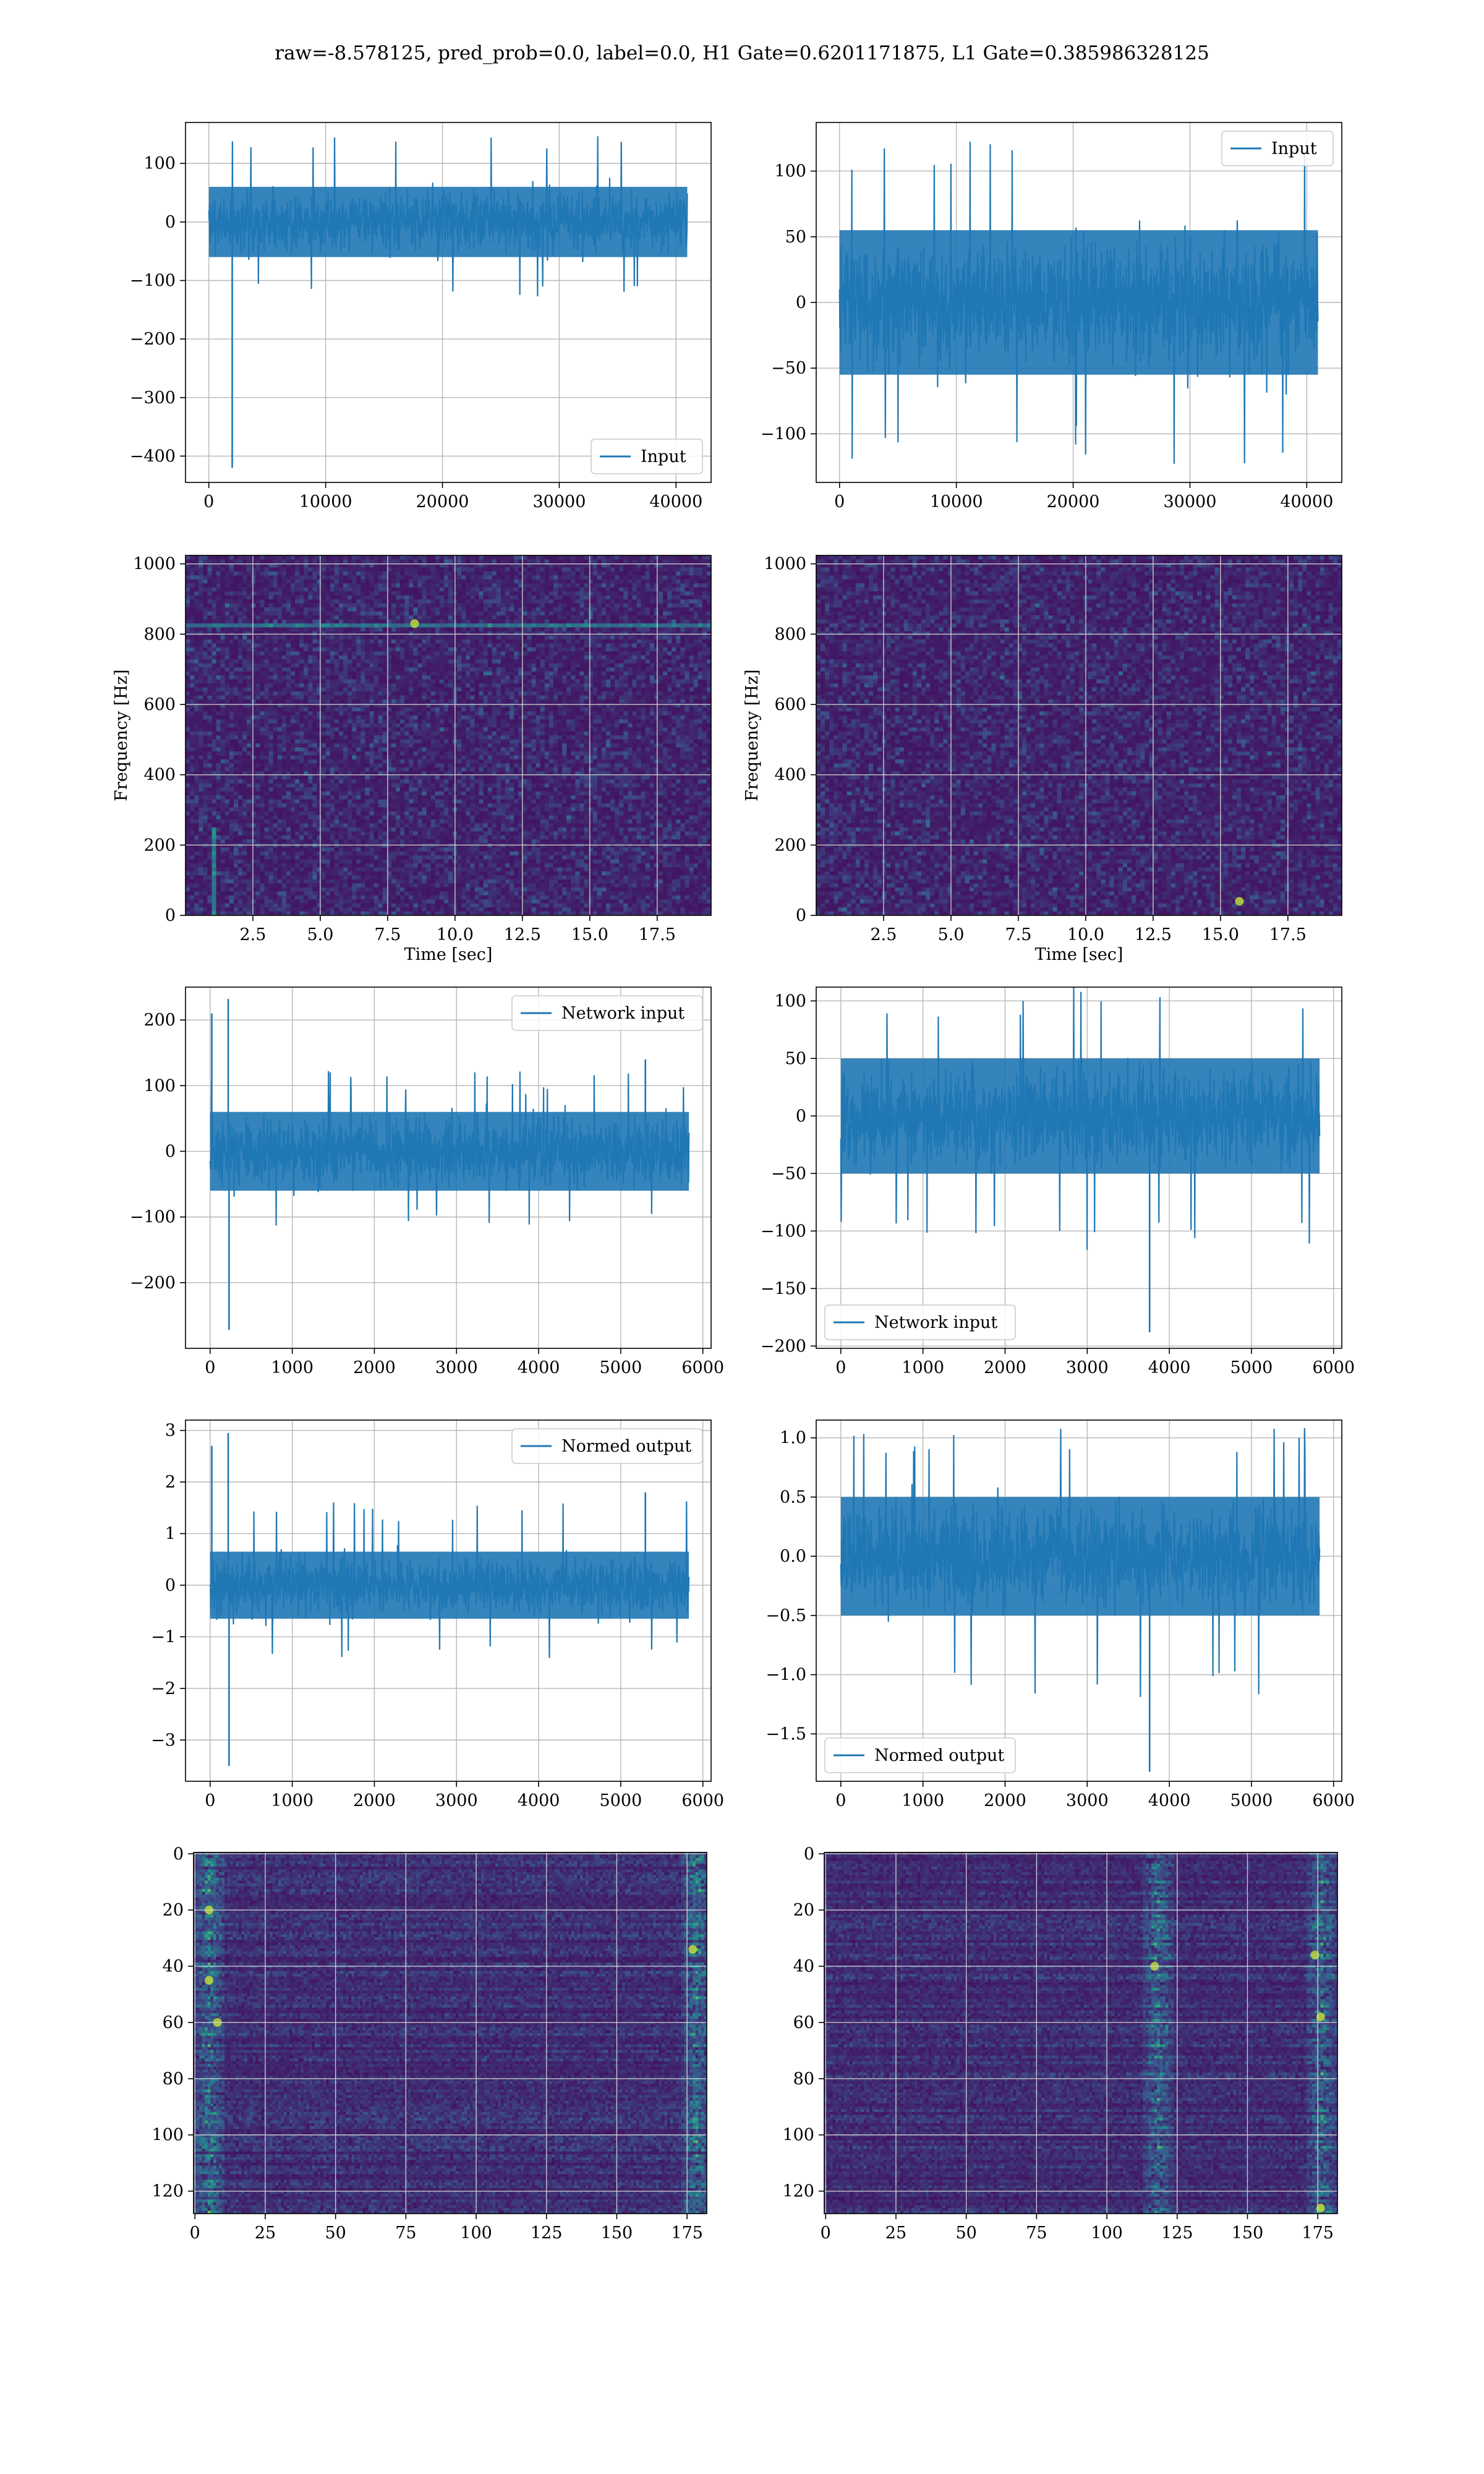 The image size is (1484, 2474). What do you see at coordinates (826, 2233) in the screenshot?
I see `l1-feature-map-xtick-label: 0` at bounding box center [826, 2233].